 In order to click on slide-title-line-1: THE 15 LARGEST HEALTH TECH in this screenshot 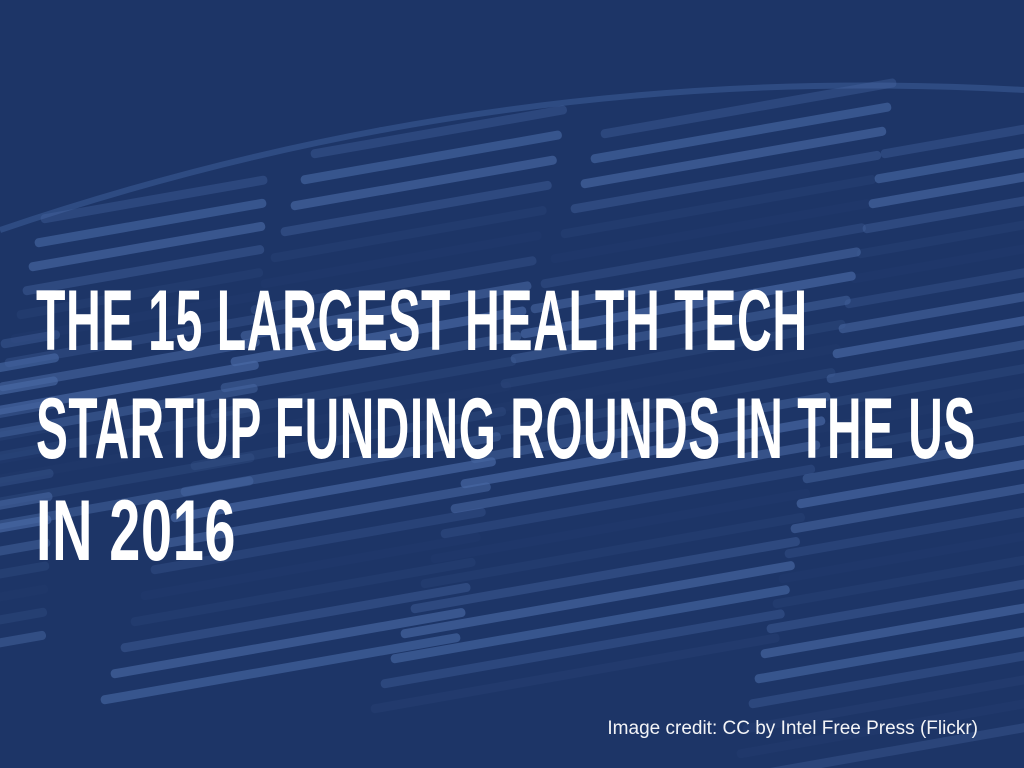, I will do `click(422, 321)`.